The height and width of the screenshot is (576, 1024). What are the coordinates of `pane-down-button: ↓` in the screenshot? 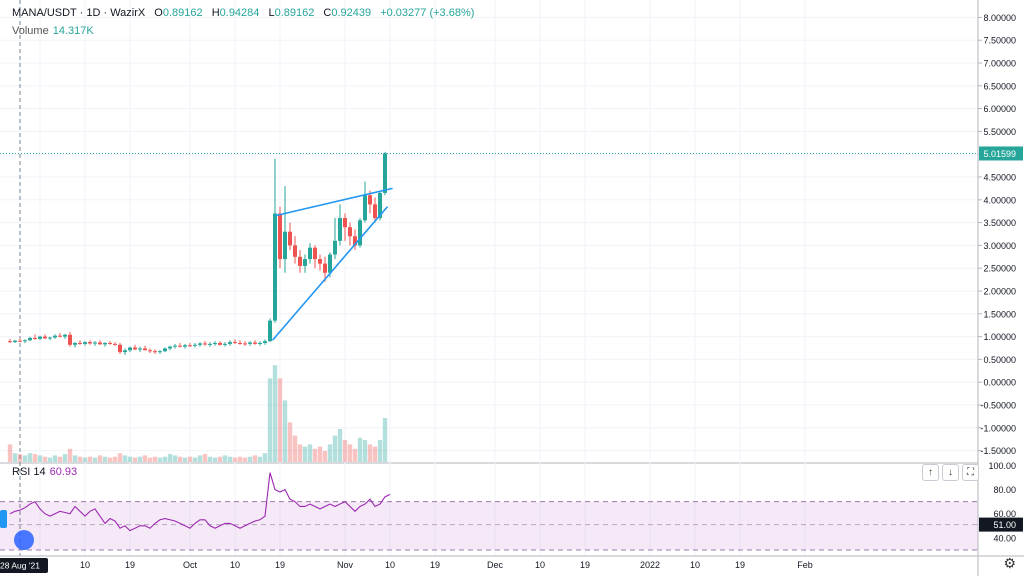 It's located at (950, 472).